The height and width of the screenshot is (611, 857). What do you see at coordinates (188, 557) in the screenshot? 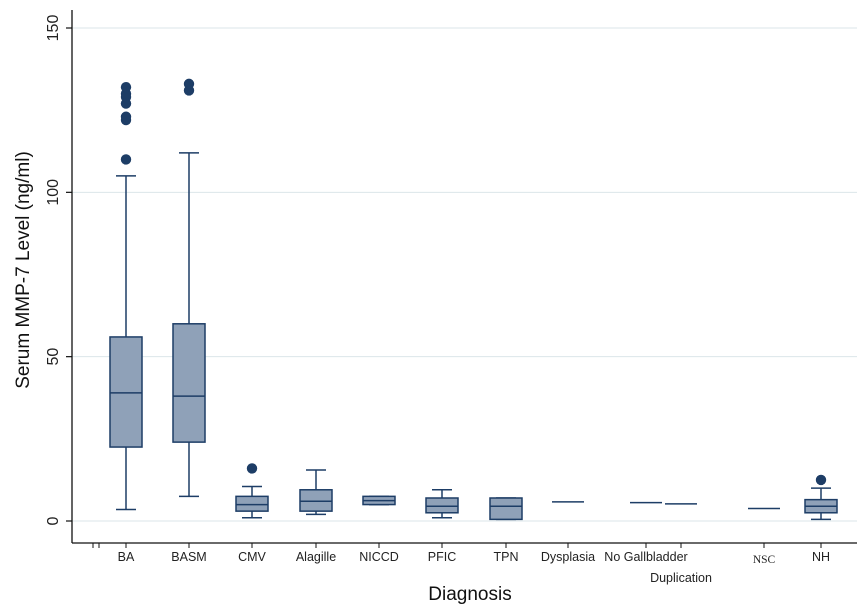
I see `x-tick-label: BASM` at bounding box center [188, 557].